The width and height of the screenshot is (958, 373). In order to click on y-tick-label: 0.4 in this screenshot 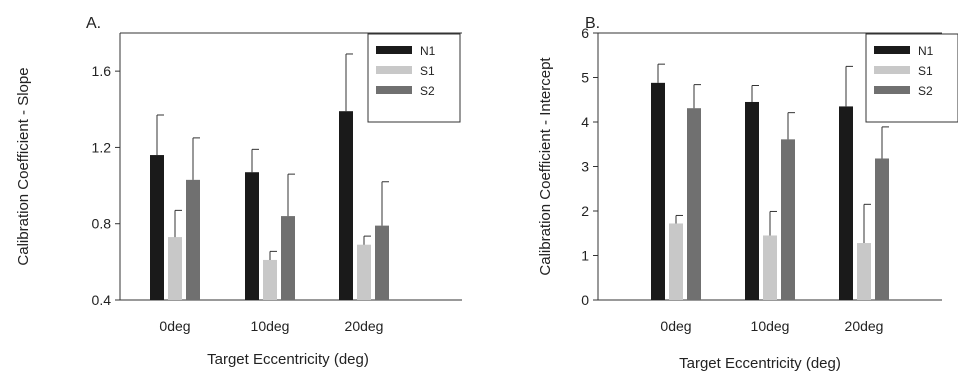, I will do `click(102, 300)`.